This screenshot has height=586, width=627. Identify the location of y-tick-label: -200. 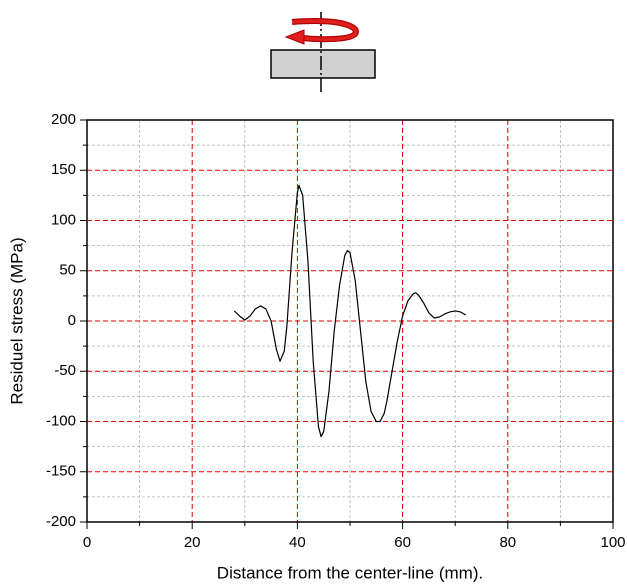
(61, 521).